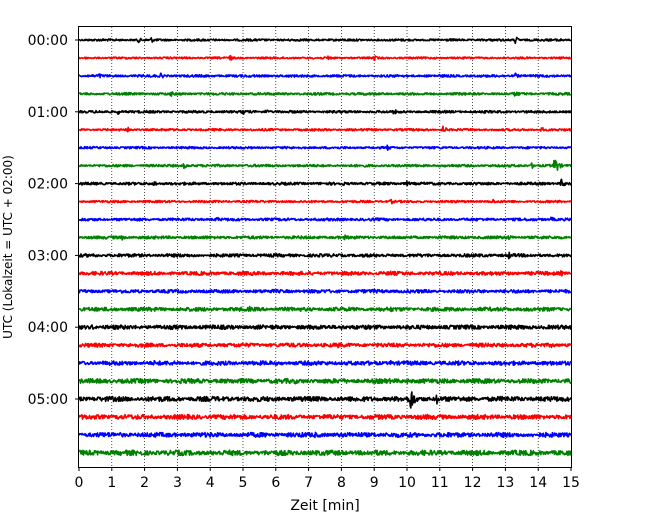  Describe the element at coordinates (8, 247) in the screenshot. I see `y-axis-label: UTC (Lokalzeit = UTC + 02:00)` at that location.